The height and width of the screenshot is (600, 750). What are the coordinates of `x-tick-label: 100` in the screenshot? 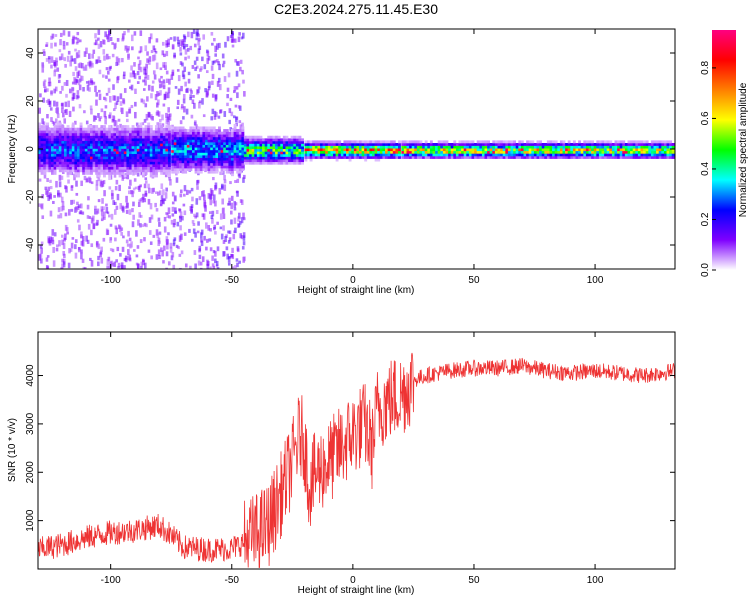 It's located at (595, 280).